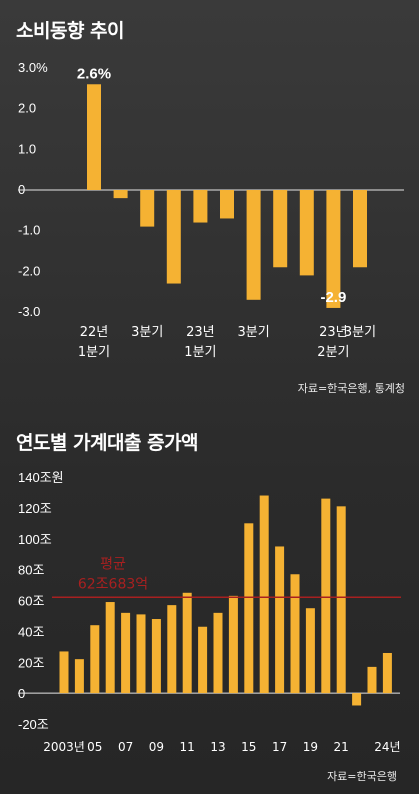  I want to click on chart2-xtick: 05, so click(94, 747).